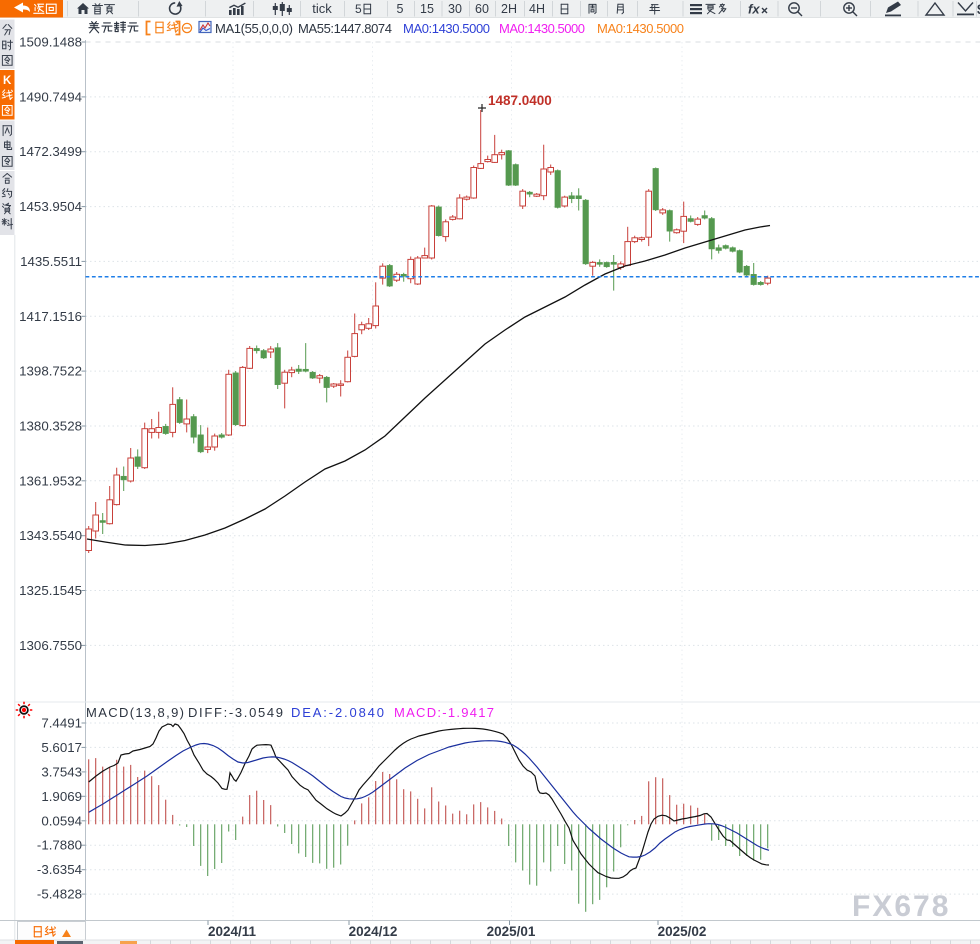 The width and height of the screenshot is (980, 944). I want to click on svg-text: -3.6354, so click(59, 869).